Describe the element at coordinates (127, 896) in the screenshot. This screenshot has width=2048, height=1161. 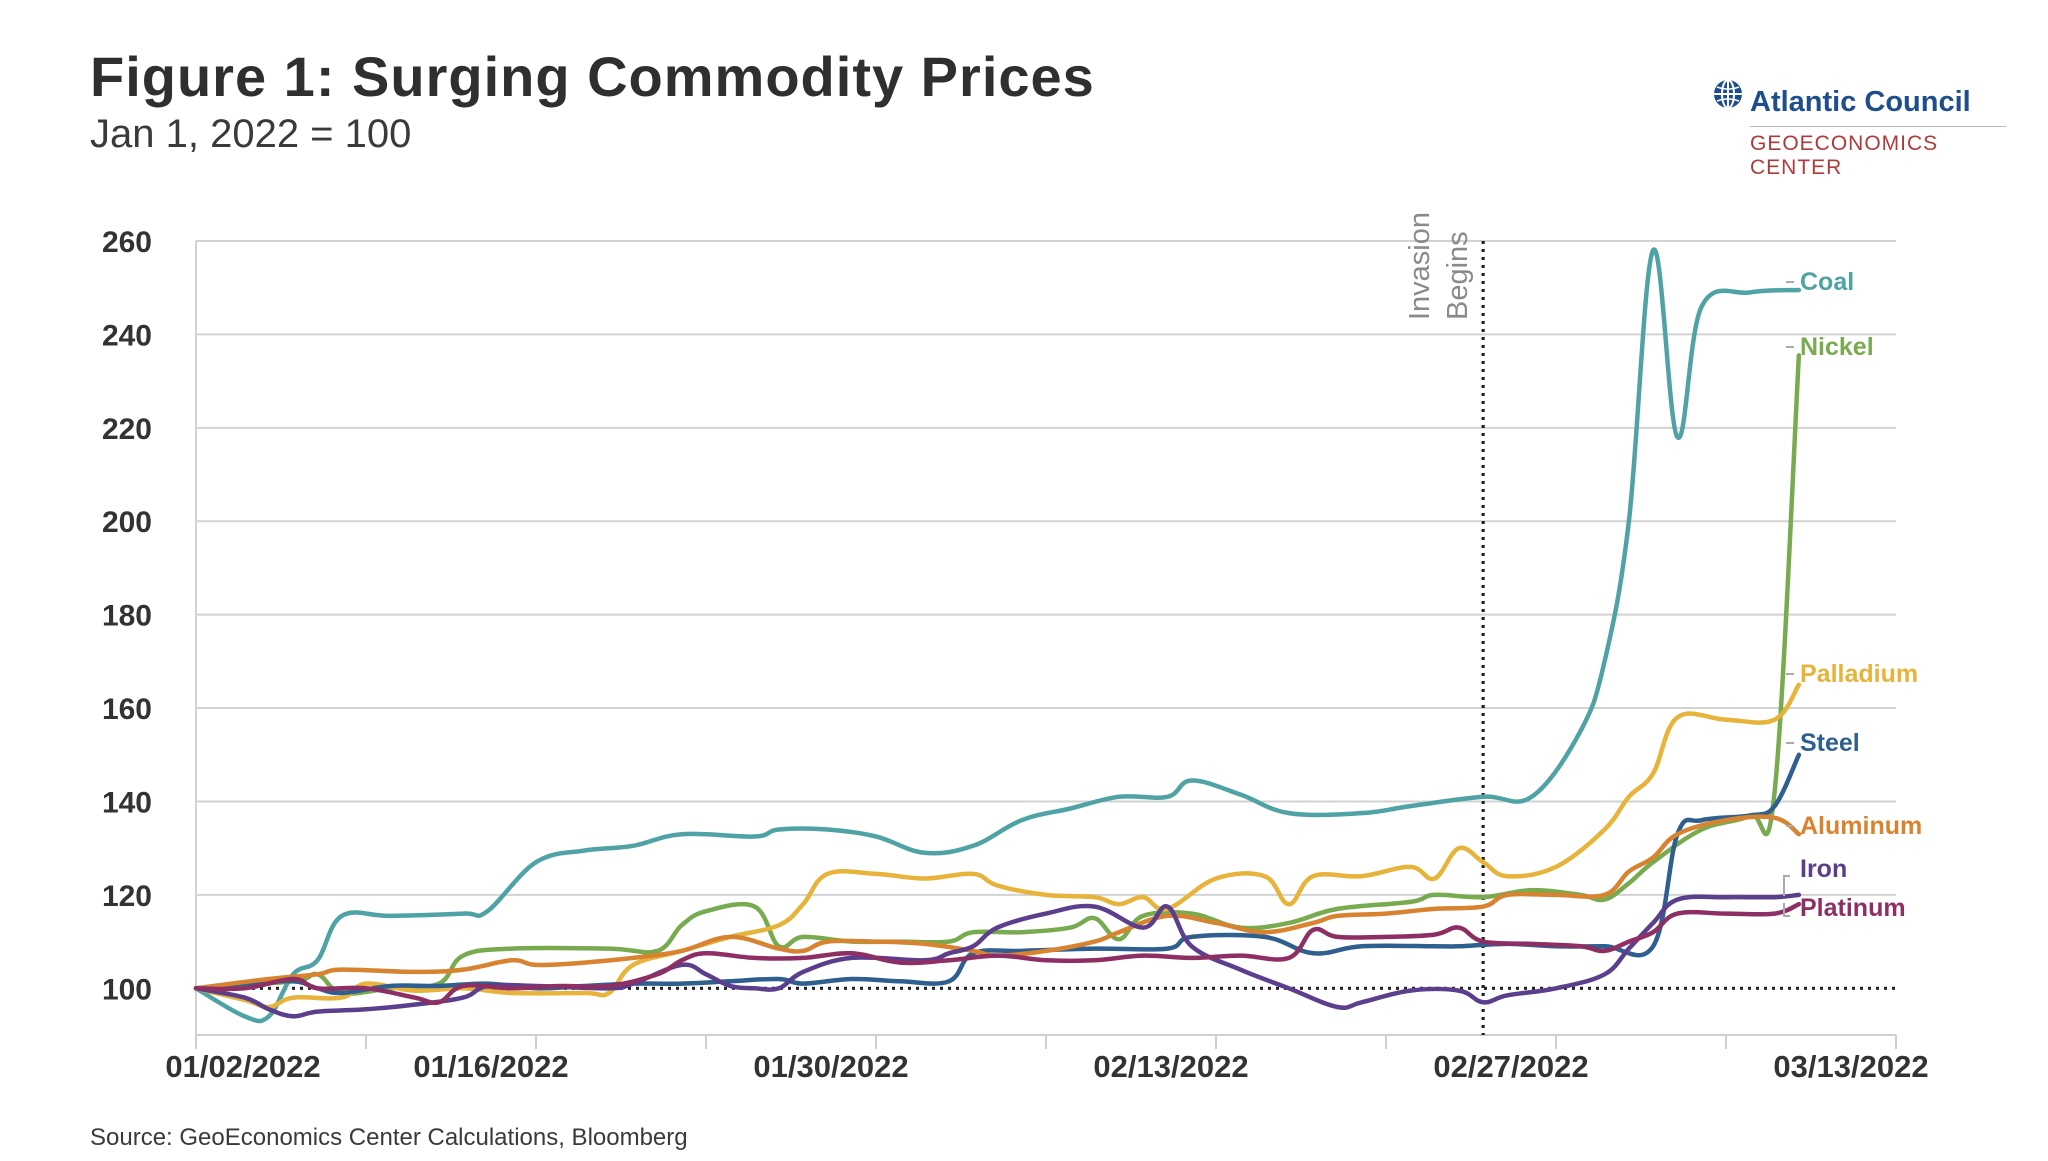
I see `y-tick-label: 120` at that location.